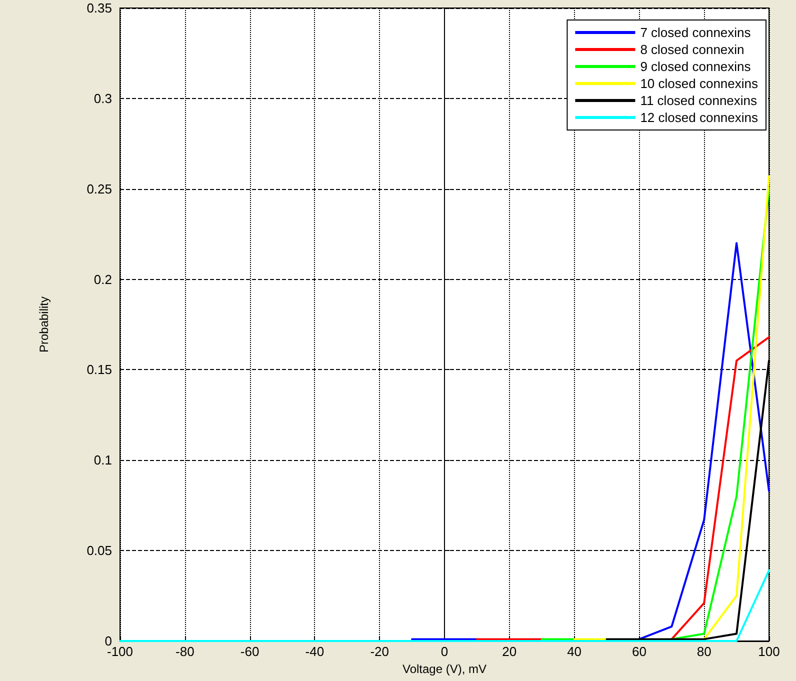 This screenshot has width=796, height=681. I want to click on y-tick-label: 0.3, so click(103, 98).